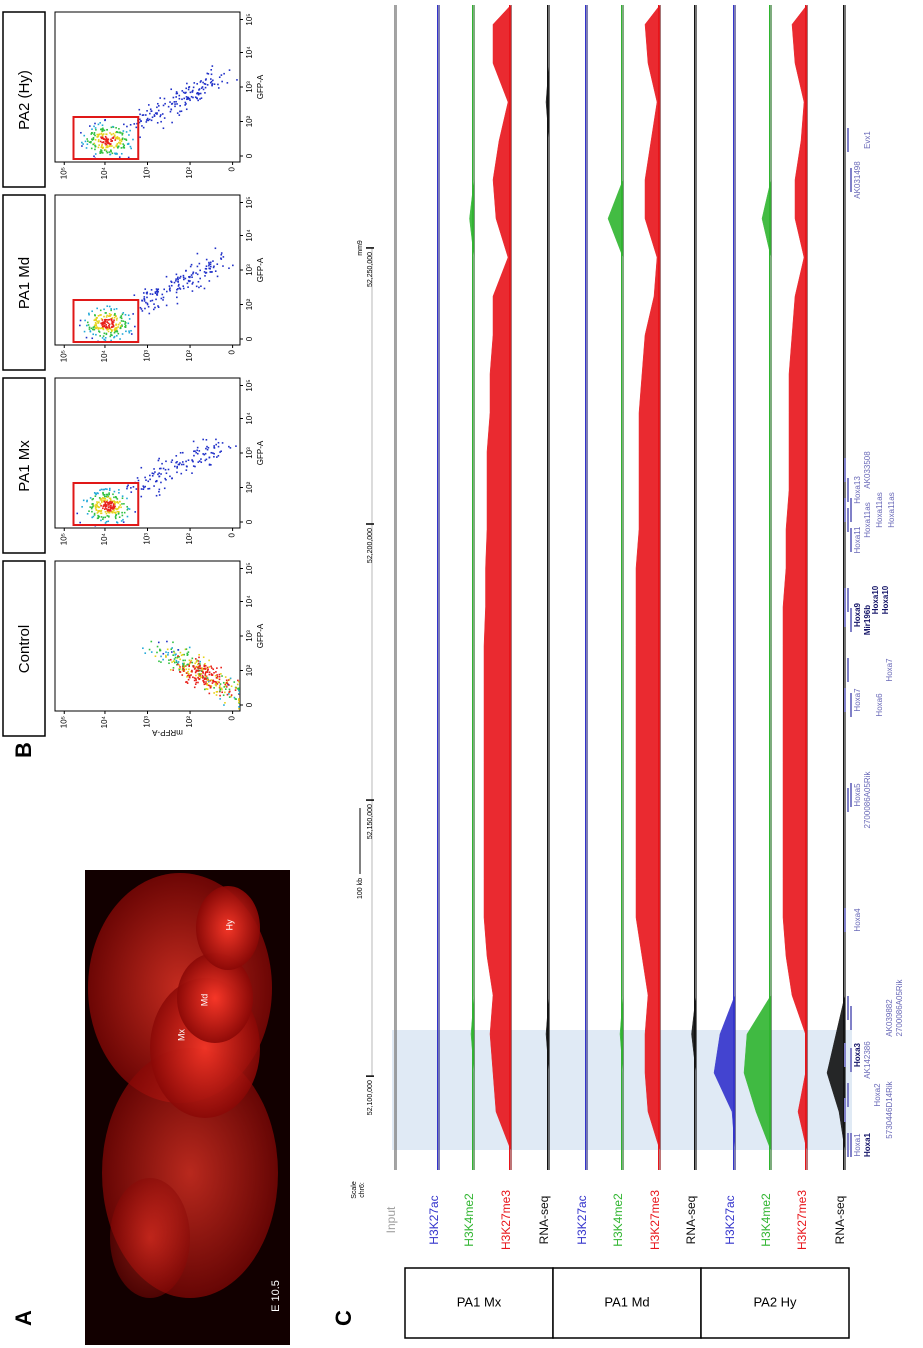 The height and width of the screenshot is (1348, 923). I want to click on sample-label: PA2 Hy, so click(775, 1301).